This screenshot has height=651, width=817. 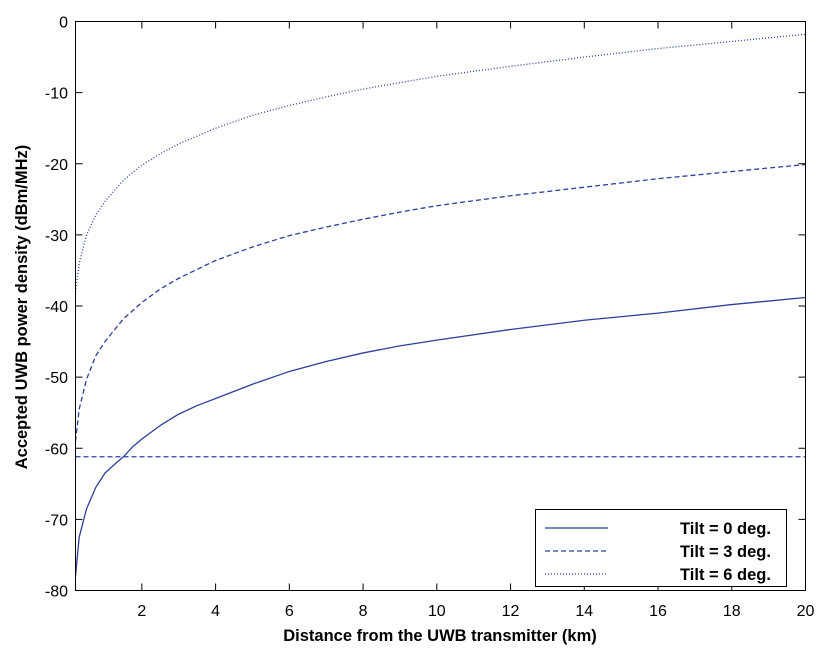 What do you see at coordinates (141, 611) in the screenshot?
I see `x-tick-label: 2` at bounding box center [141, 611].